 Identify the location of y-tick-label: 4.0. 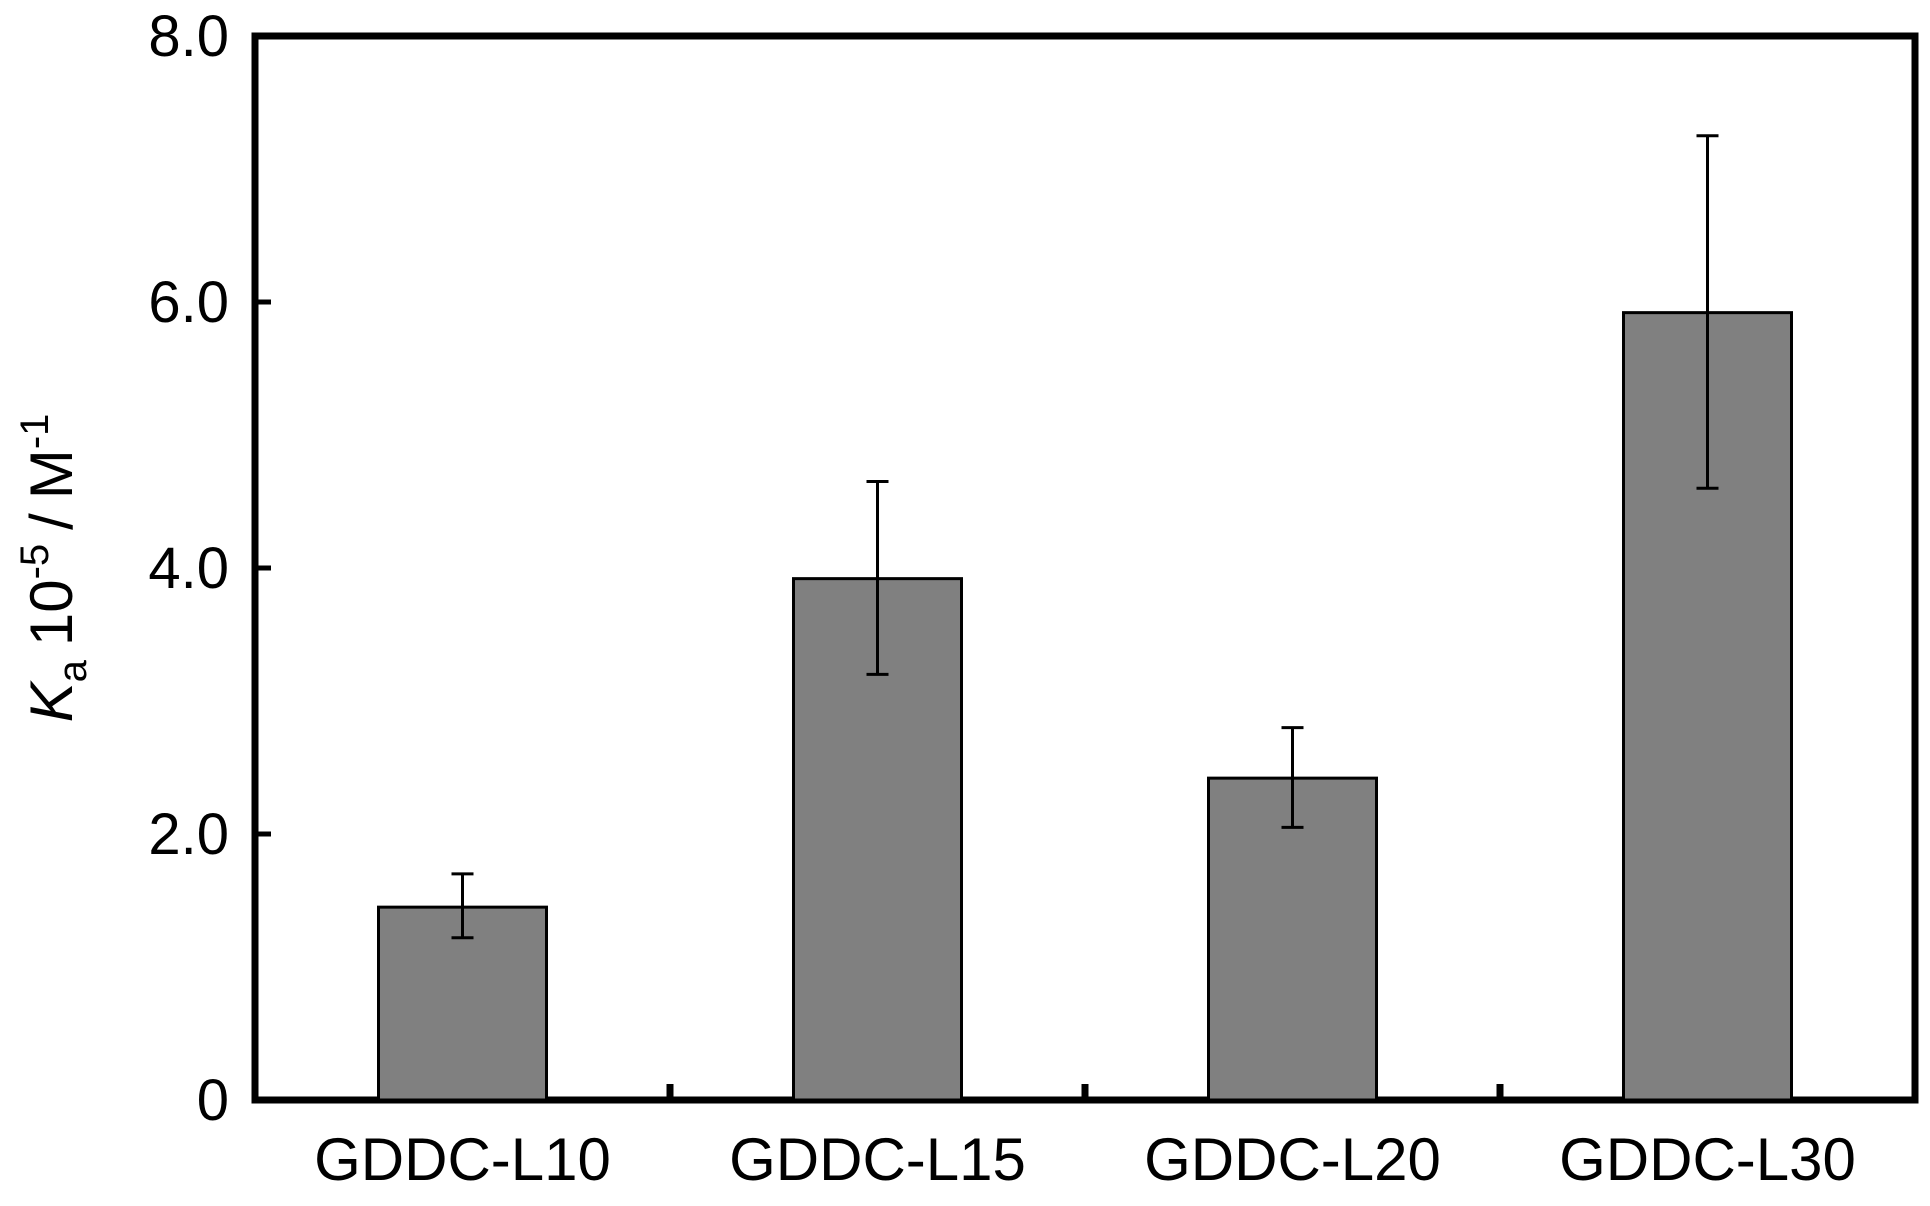
(188, 568).